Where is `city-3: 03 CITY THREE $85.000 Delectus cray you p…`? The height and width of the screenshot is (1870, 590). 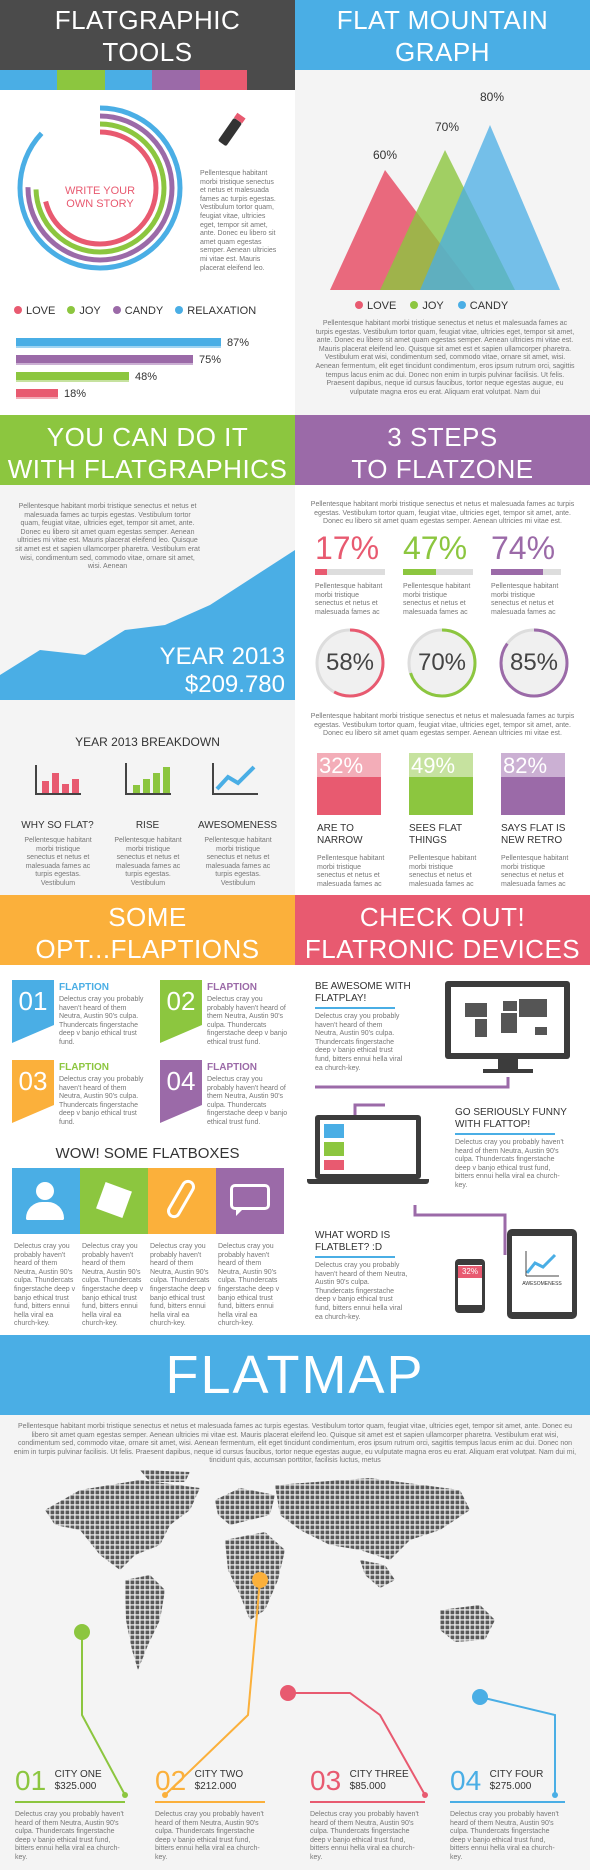
city-3: 03 CITY THREE $85.000 Delectus cray you p… is located at coordinates (380, 1814).